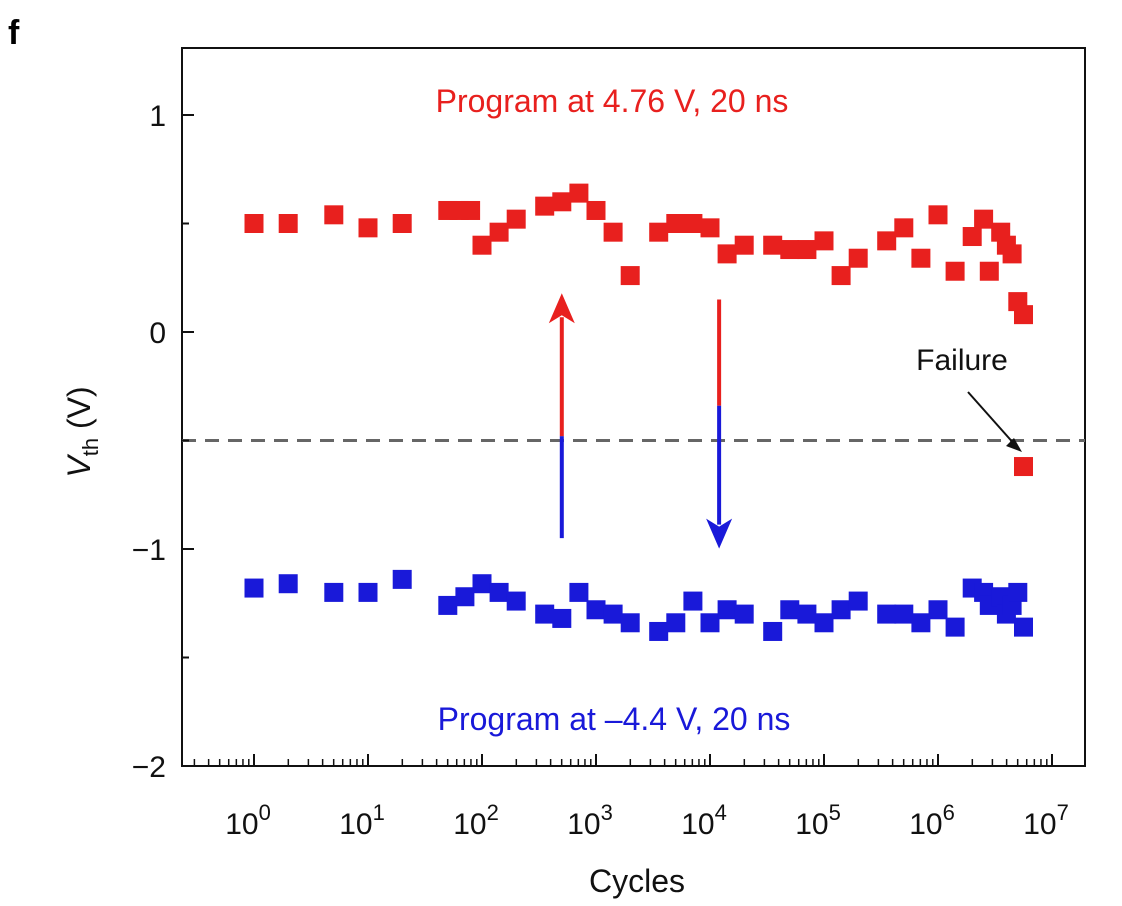 The height and width of the screenshot is (906, 1122). I want to click on x-tick-exponent: 0, so click(265, 812).